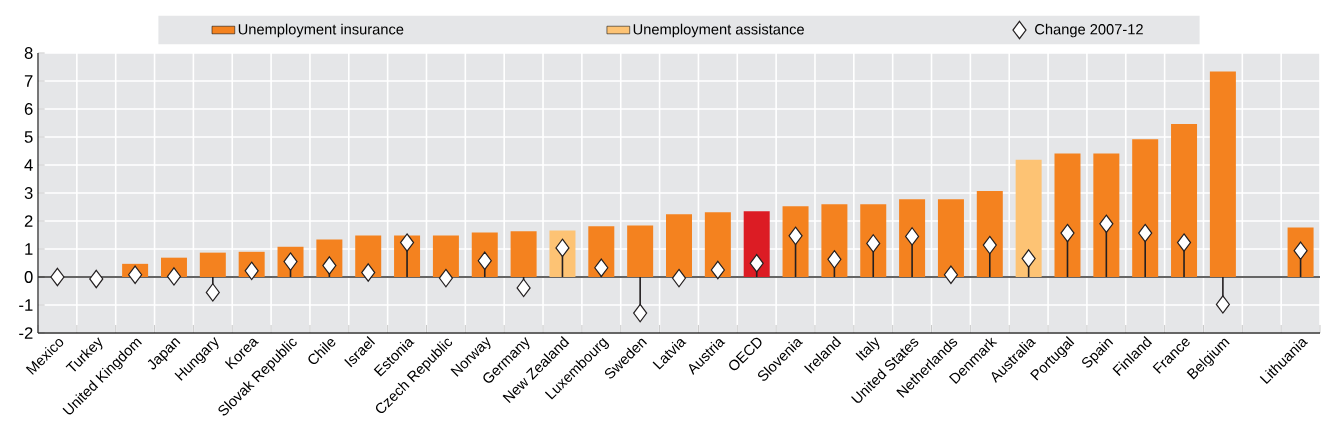 Image resolution: width=1329 pixels, height=443 pixels. What do you see at coordinates (26, 333) in the screenshot?
I see `y-tick-label: -2` at bounding box center [26, 333].